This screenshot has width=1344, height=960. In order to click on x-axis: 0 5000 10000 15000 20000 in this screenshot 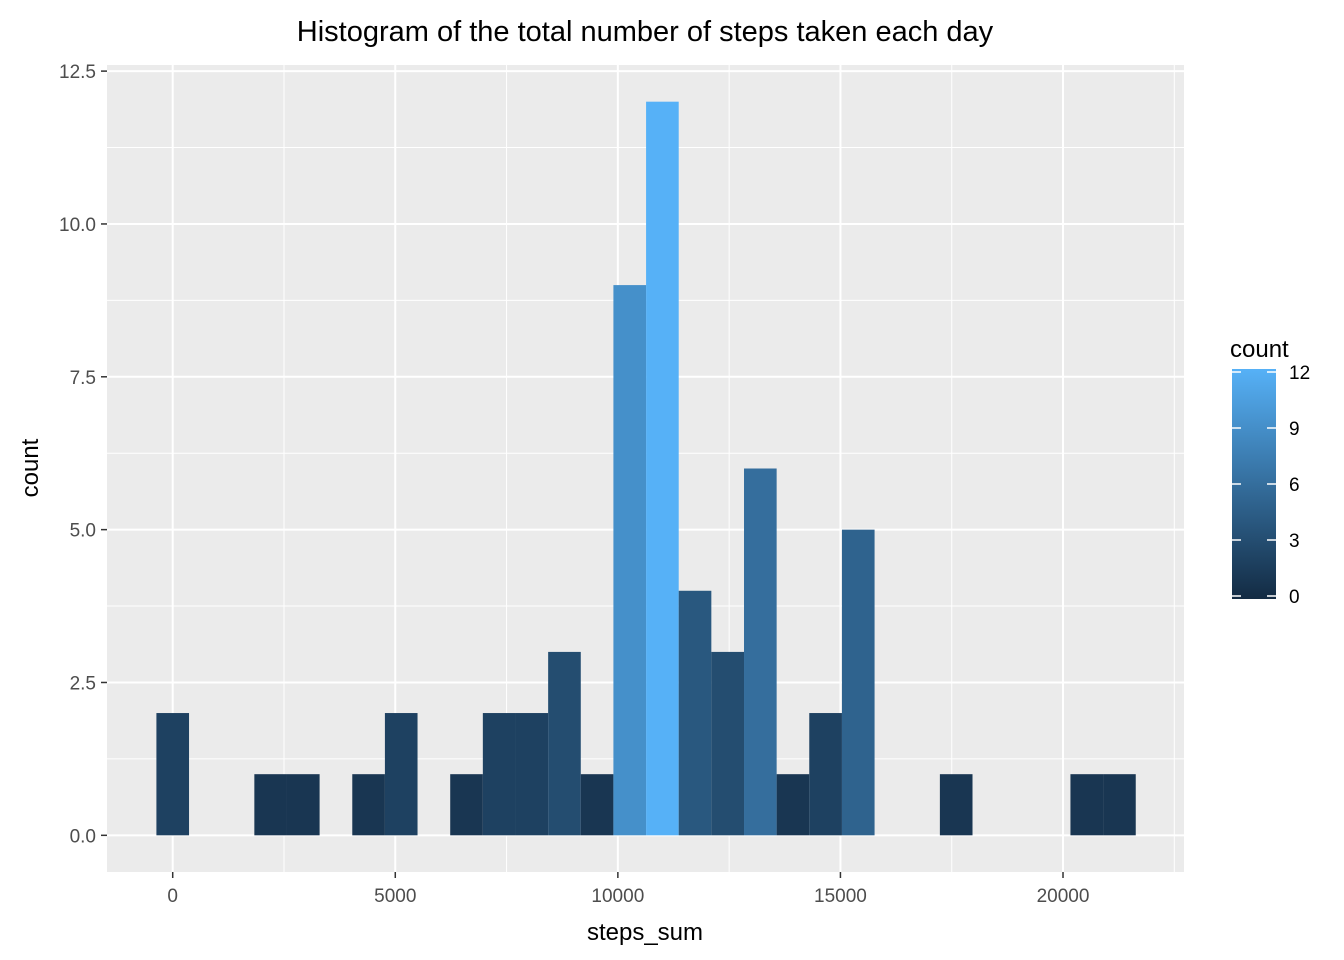, I will do `click(628, 889)`.